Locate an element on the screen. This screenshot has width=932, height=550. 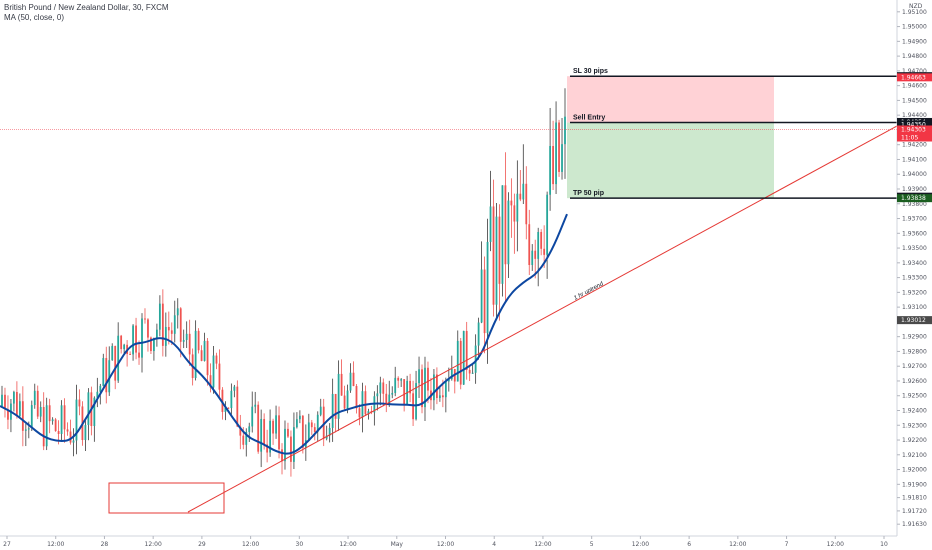
price-tick-label: 1.92600 is located at coordinates (914, 381).